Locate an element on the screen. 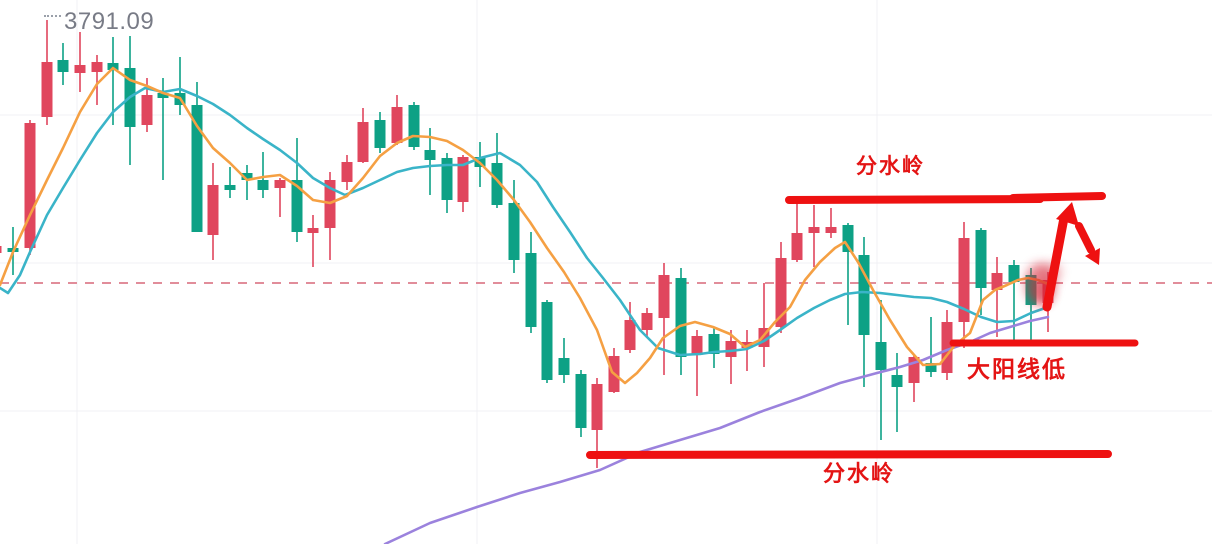  price-label: 3791.09 is located at coordinates (99, 22).